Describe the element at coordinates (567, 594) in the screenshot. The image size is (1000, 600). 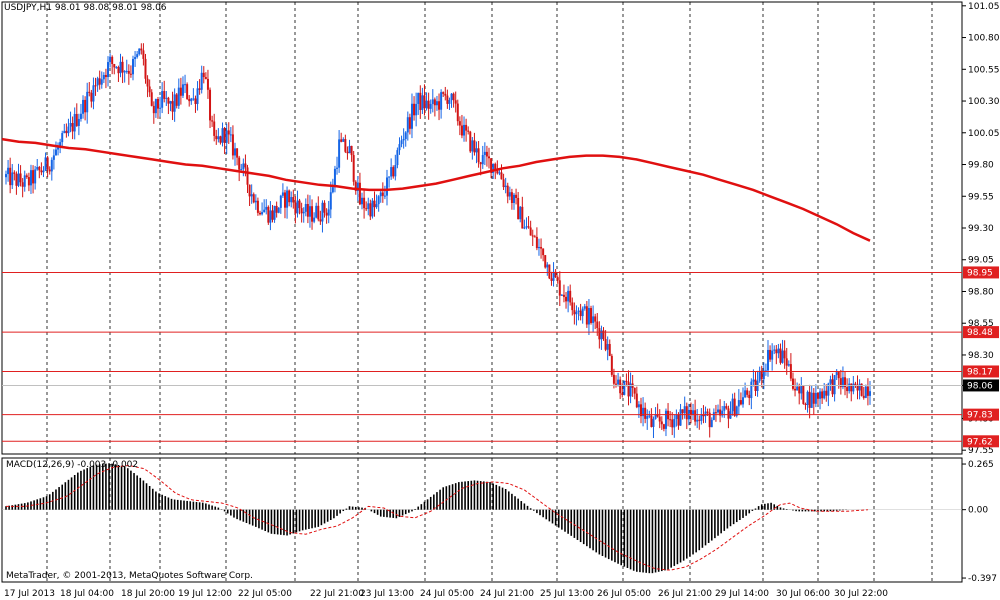
I see `time-tick-label: 25 Jul 13:00` at that location.